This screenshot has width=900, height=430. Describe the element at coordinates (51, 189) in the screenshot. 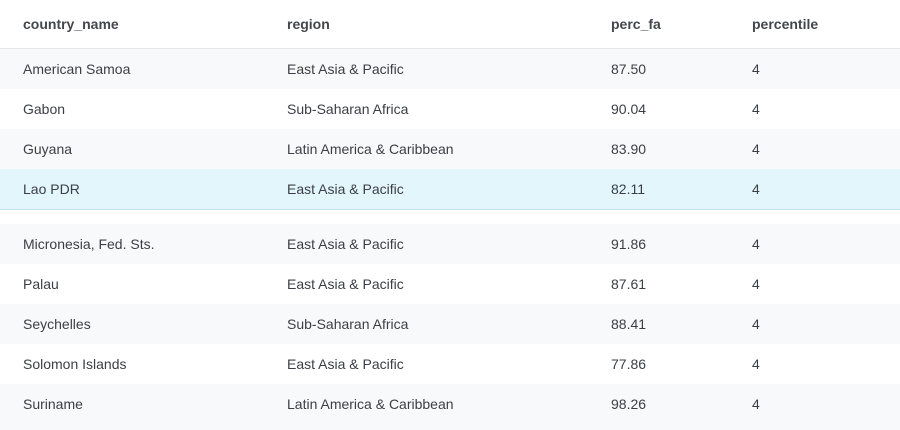

I see `cell-country-name: Lao PDR` at that location.